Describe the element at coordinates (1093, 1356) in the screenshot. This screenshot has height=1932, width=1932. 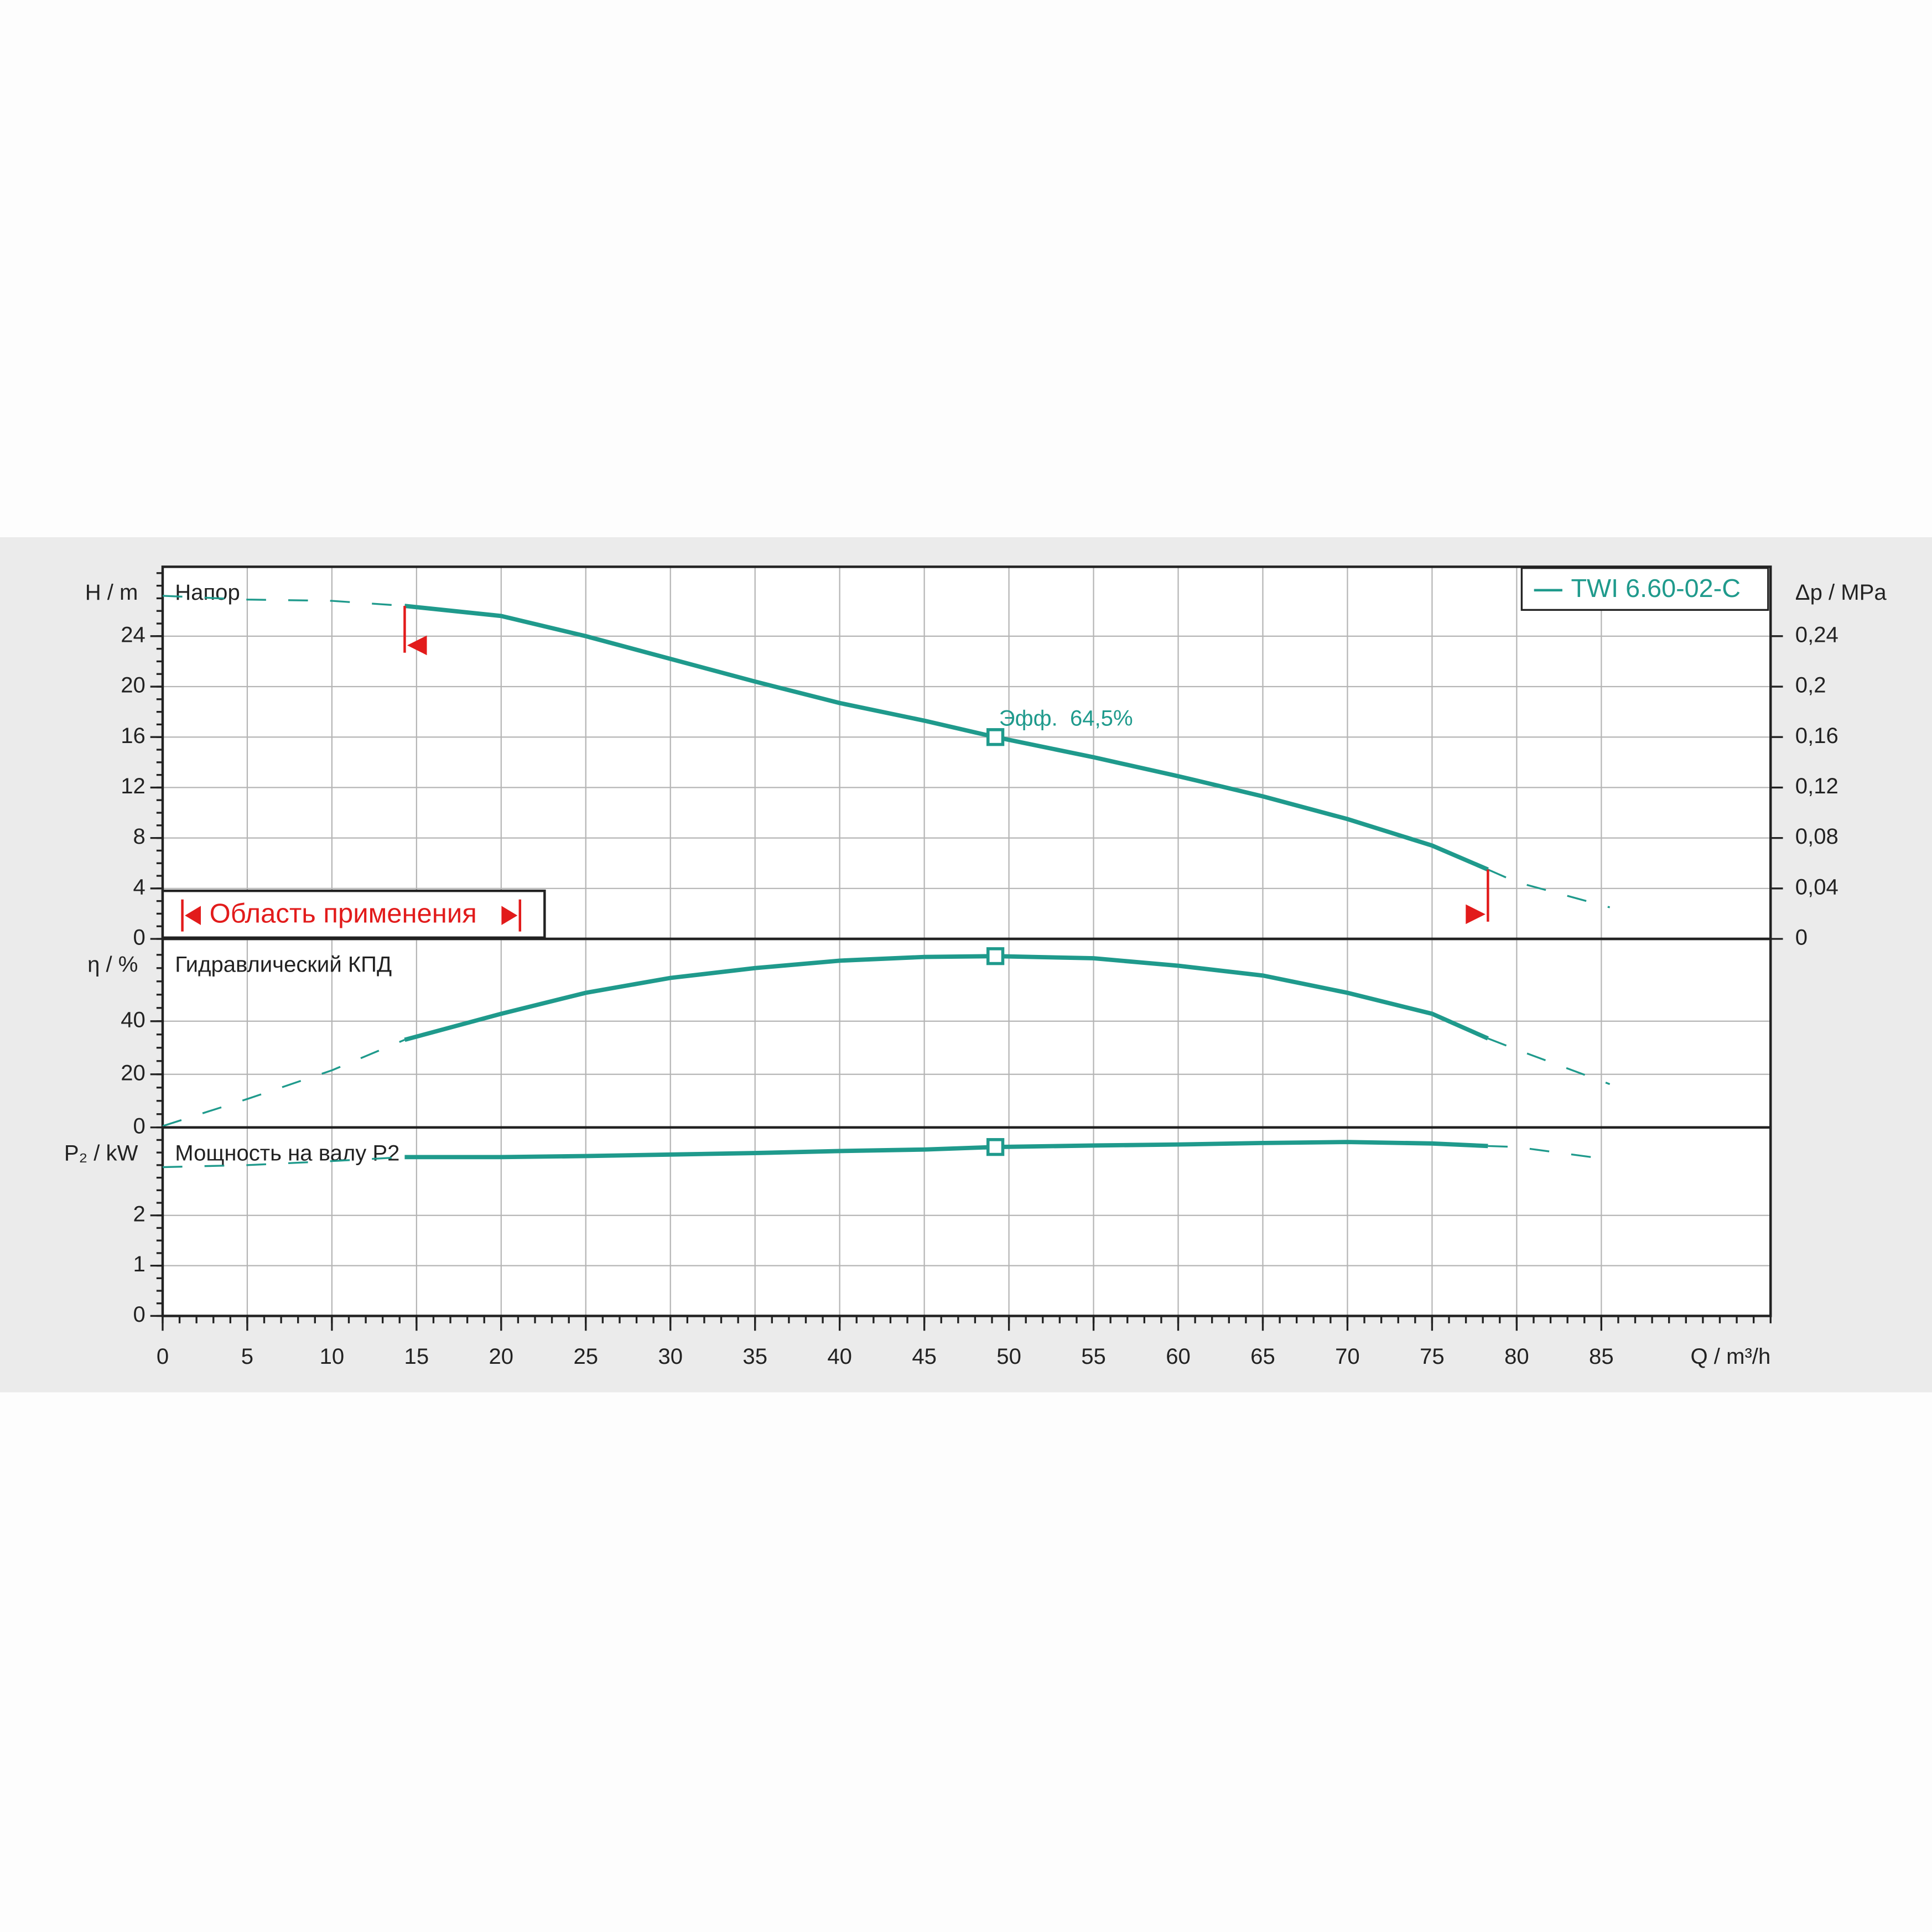
I see `x-tick-label: 55` at that location.